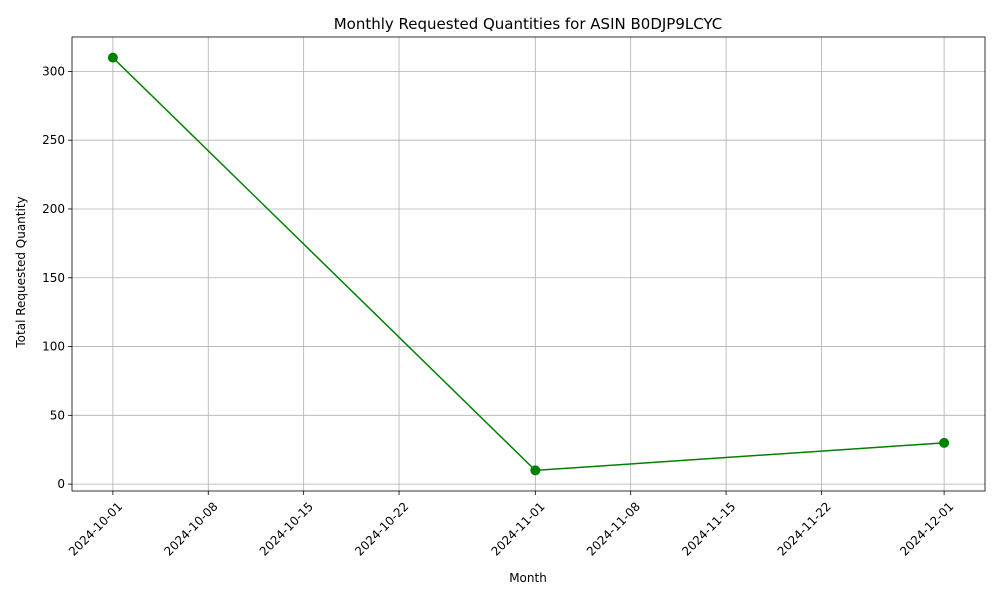 The height and width of the screenshot is (600, 1000). Describe the element at coordinates (286, 528) in the screenshot. I see `x-tick-label: 2024-10-15` at that location.